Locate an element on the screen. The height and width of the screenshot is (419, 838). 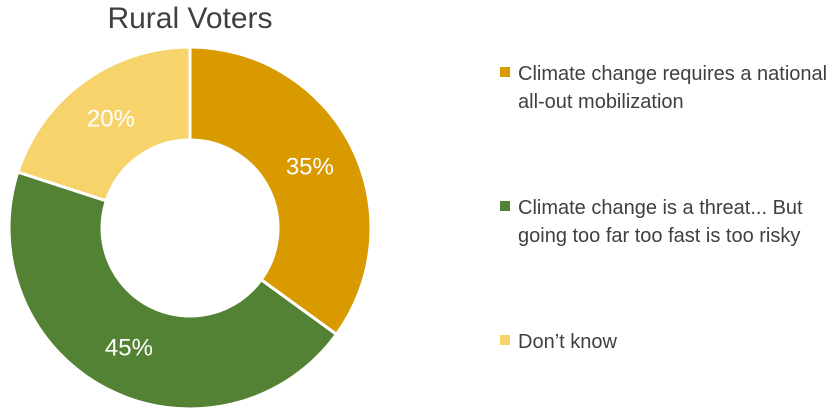
legend-label-dont-know: Don’t know is located at coordinates (567, 342).